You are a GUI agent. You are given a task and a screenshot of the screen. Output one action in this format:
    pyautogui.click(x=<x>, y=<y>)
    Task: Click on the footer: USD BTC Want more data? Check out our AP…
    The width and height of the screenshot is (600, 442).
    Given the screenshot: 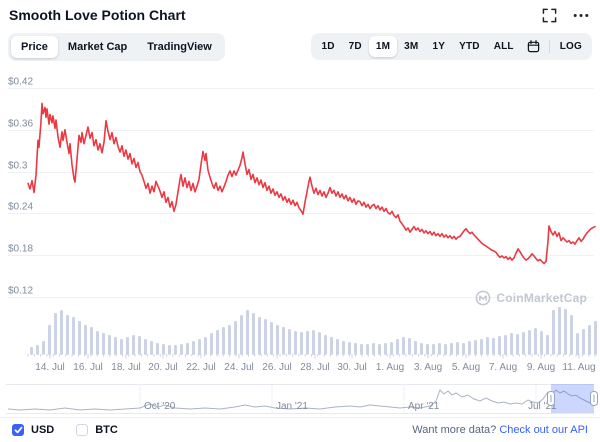 What is the action you would take?
    pyautogui.click(x=300, y=429)
    